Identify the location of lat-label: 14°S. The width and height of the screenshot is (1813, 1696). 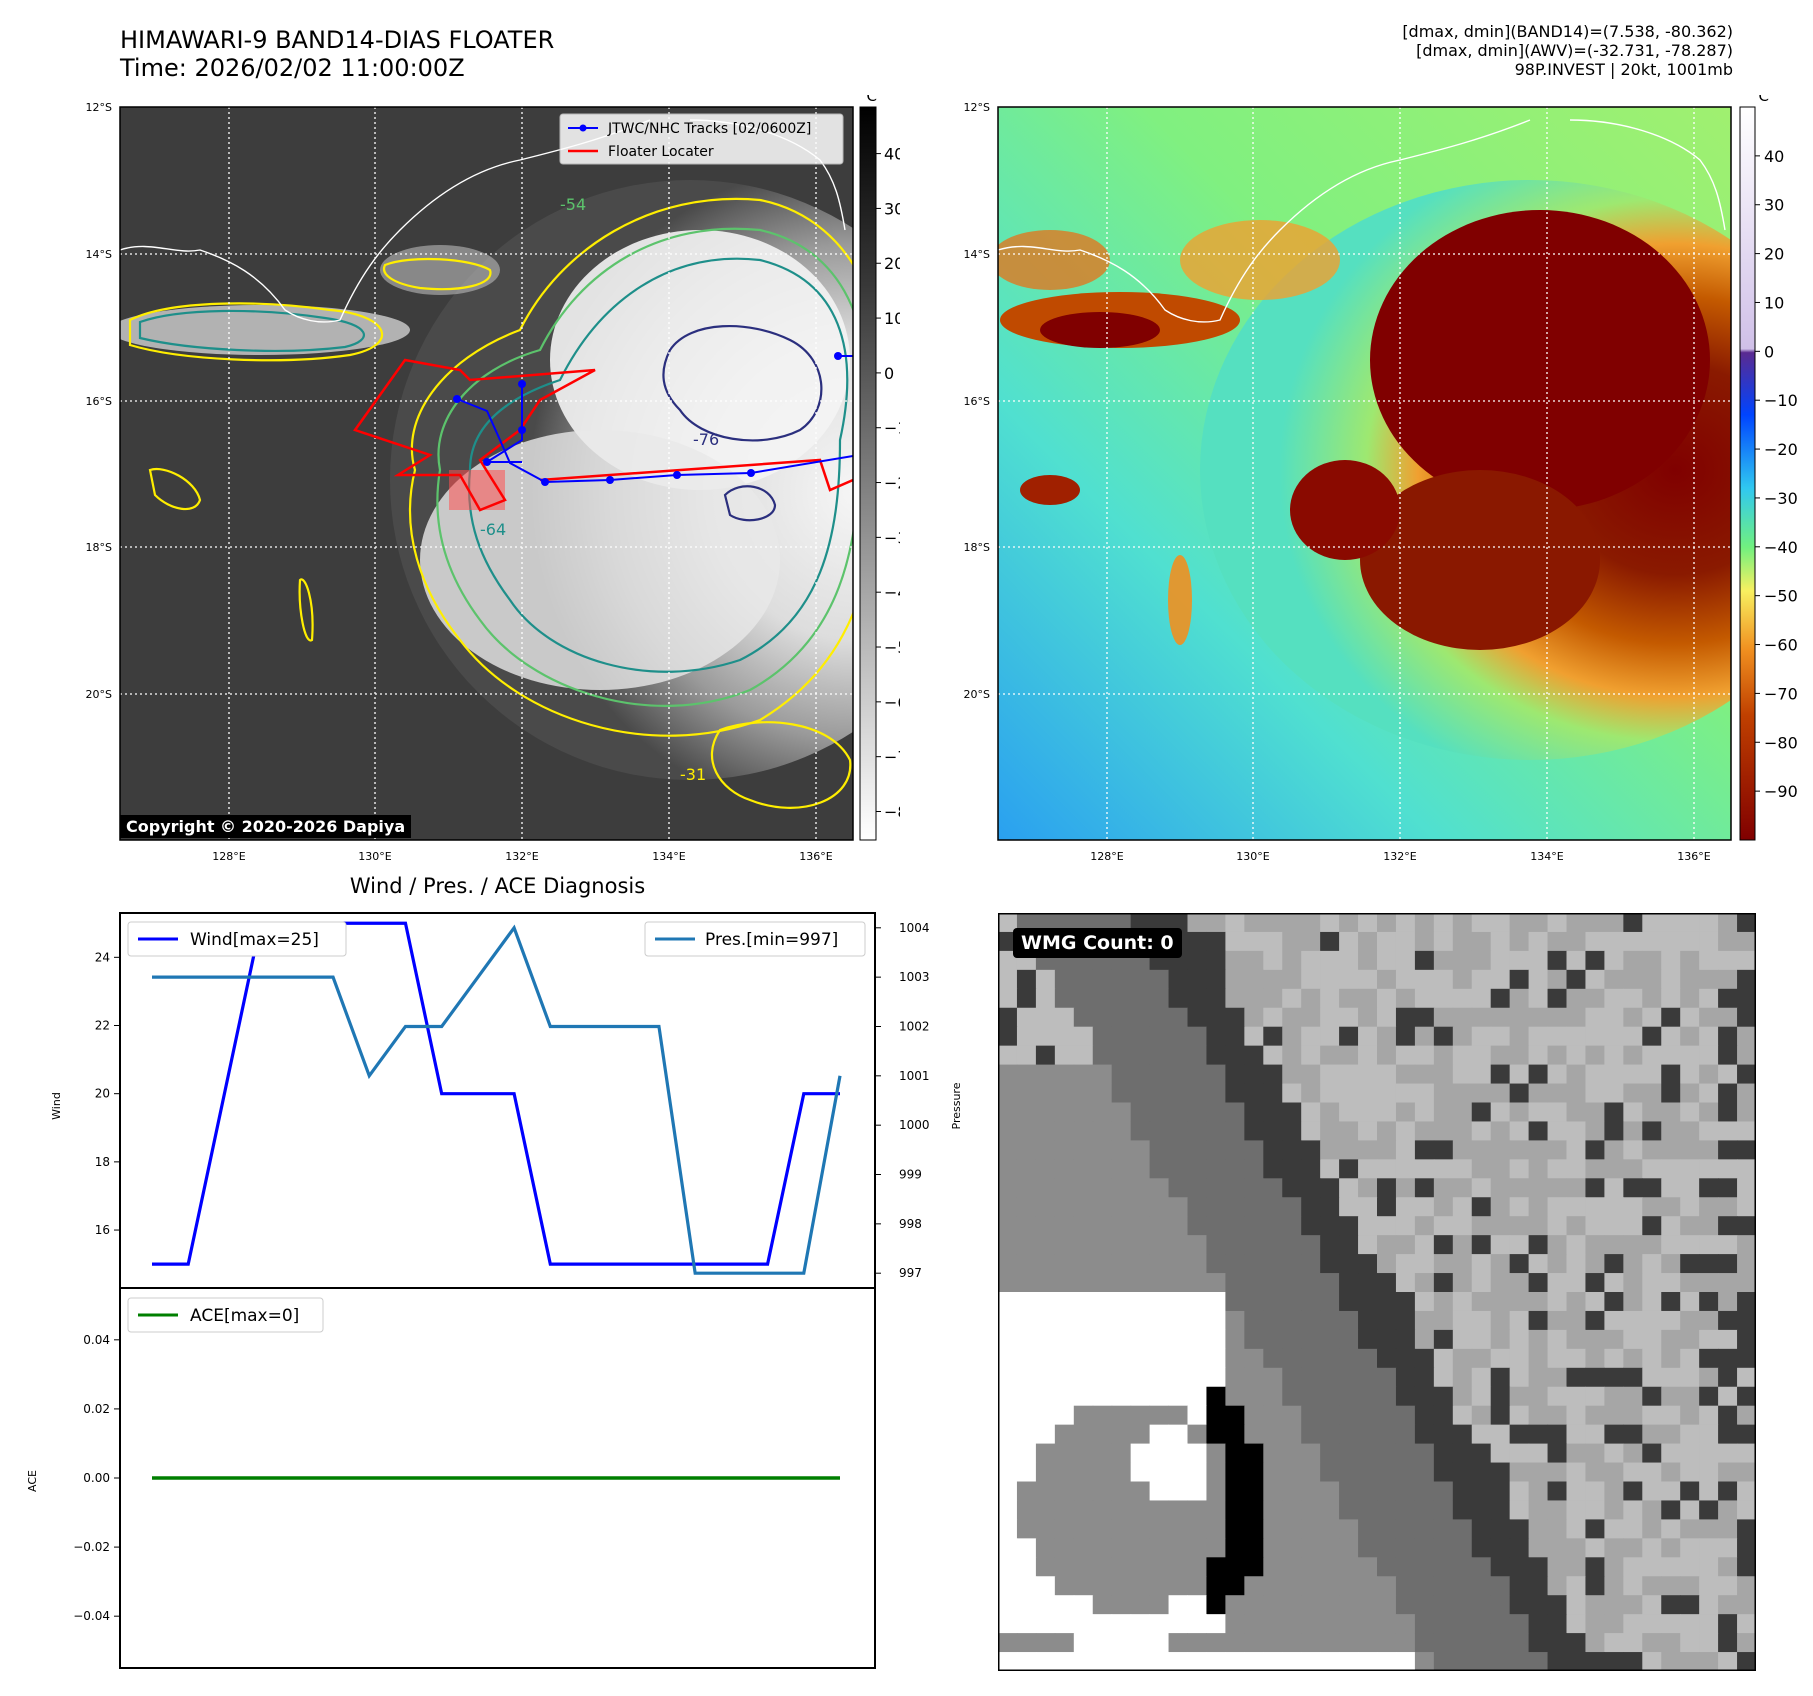
(977, 254).